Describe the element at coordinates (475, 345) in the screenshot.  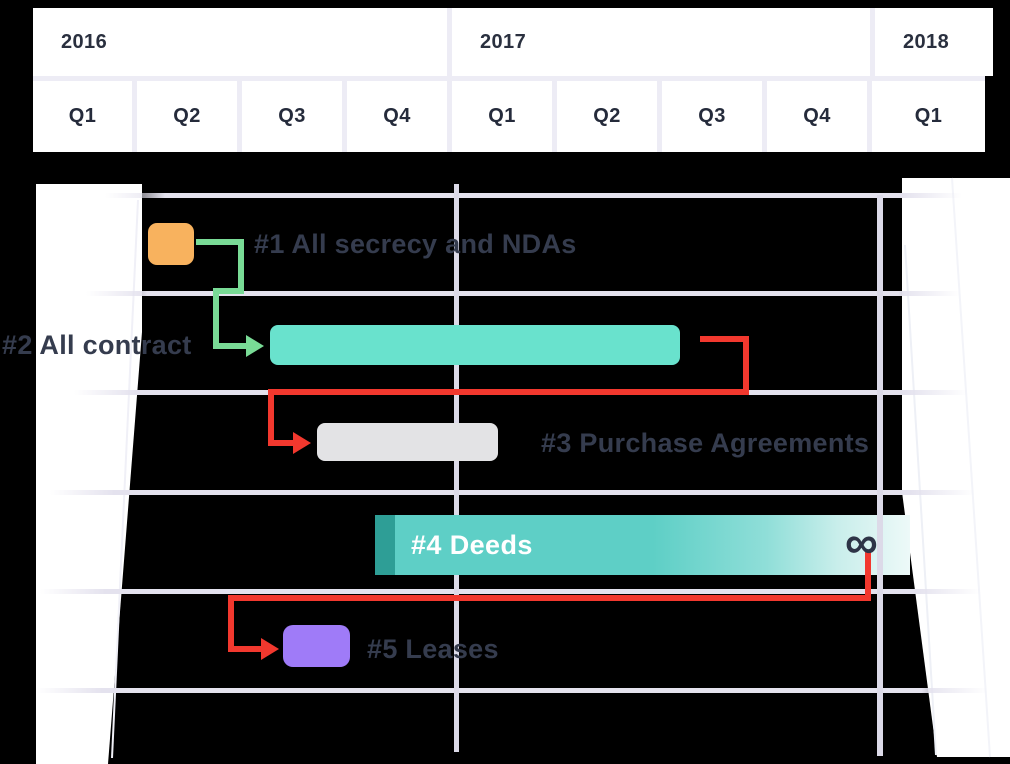
I see `task-bar-all-contract` at that location.